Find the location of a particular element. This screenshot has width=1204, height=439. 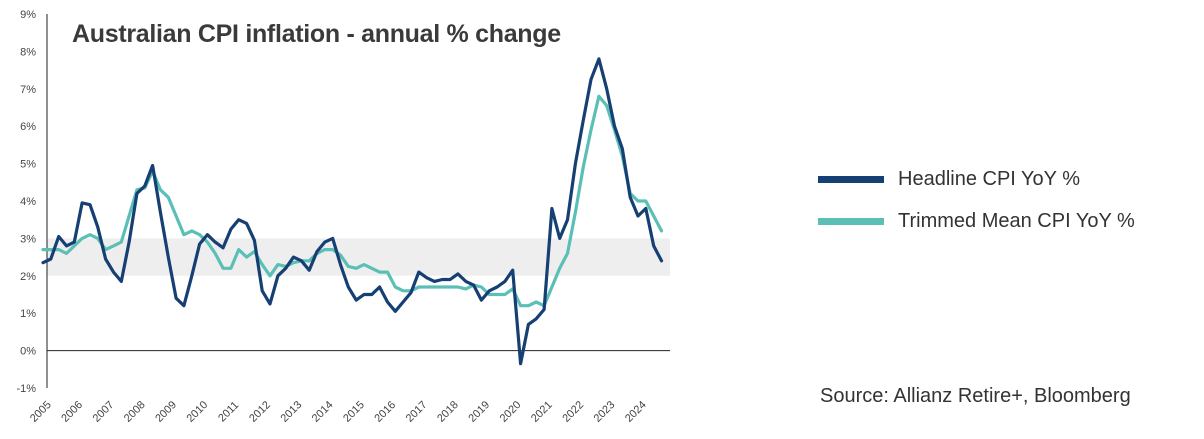

legend-label-headline: Headline CPI YoY % is located at coordinates (989, 178).